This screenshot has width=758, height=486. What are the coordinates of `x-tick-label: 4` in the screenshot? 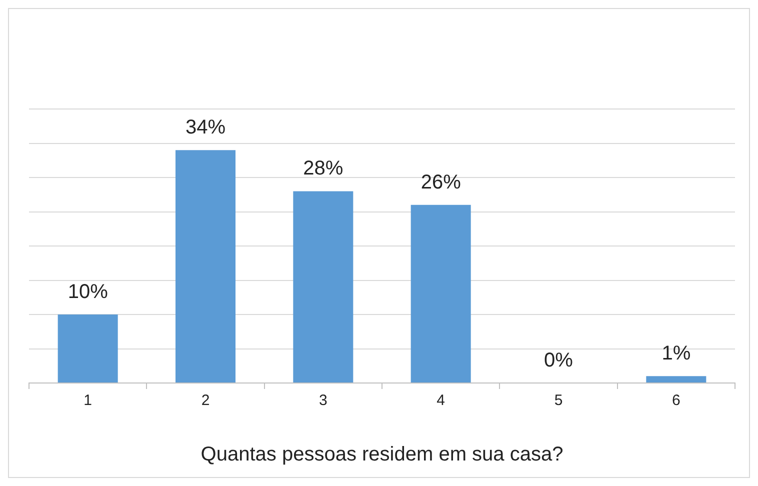 It's located at (441, 401).